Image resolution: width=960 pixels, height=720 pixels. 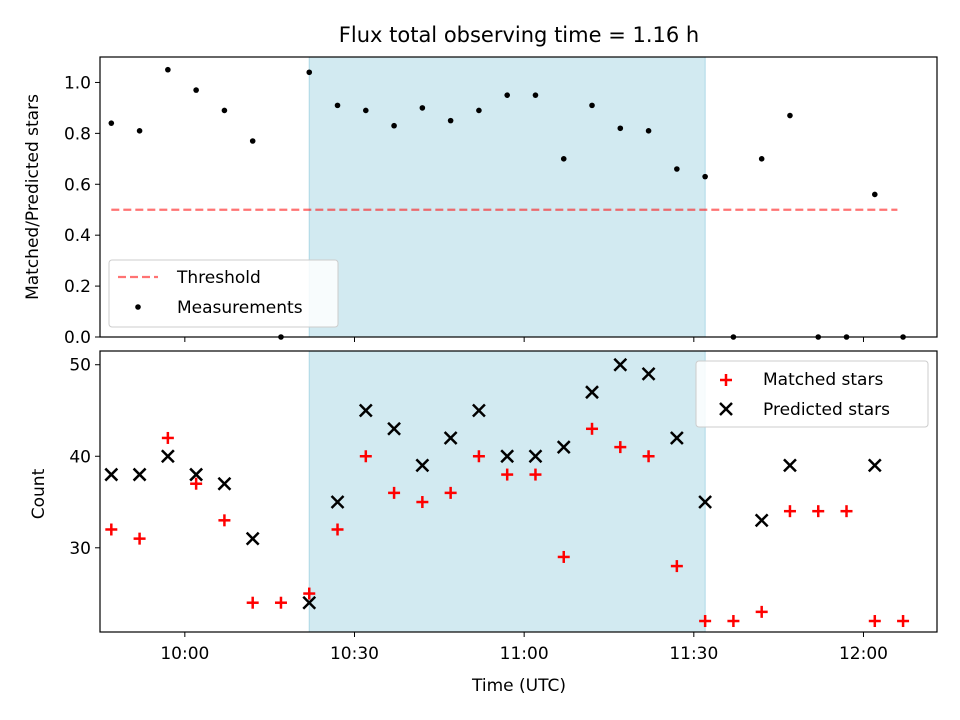 What do you see at coordinates (726, 380) in the screenshot?
I see `legend-matched-swatch` at bounding box center [726, 380].